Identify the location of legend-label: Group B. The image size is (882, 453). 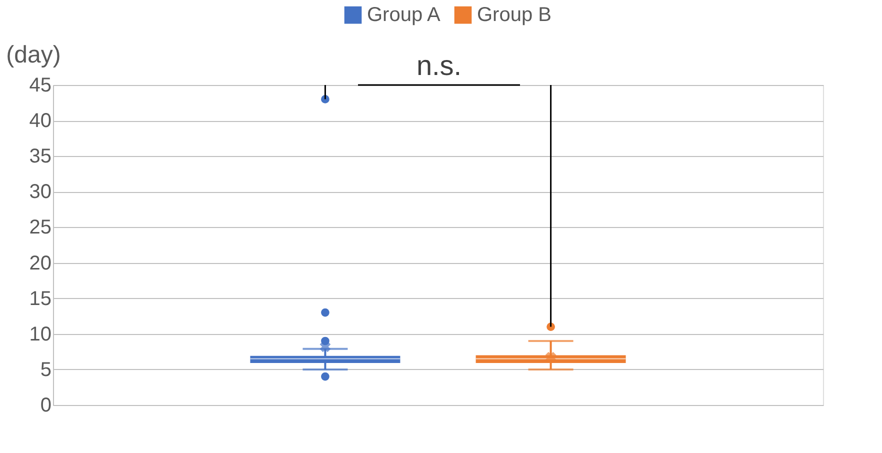
(514, 15).